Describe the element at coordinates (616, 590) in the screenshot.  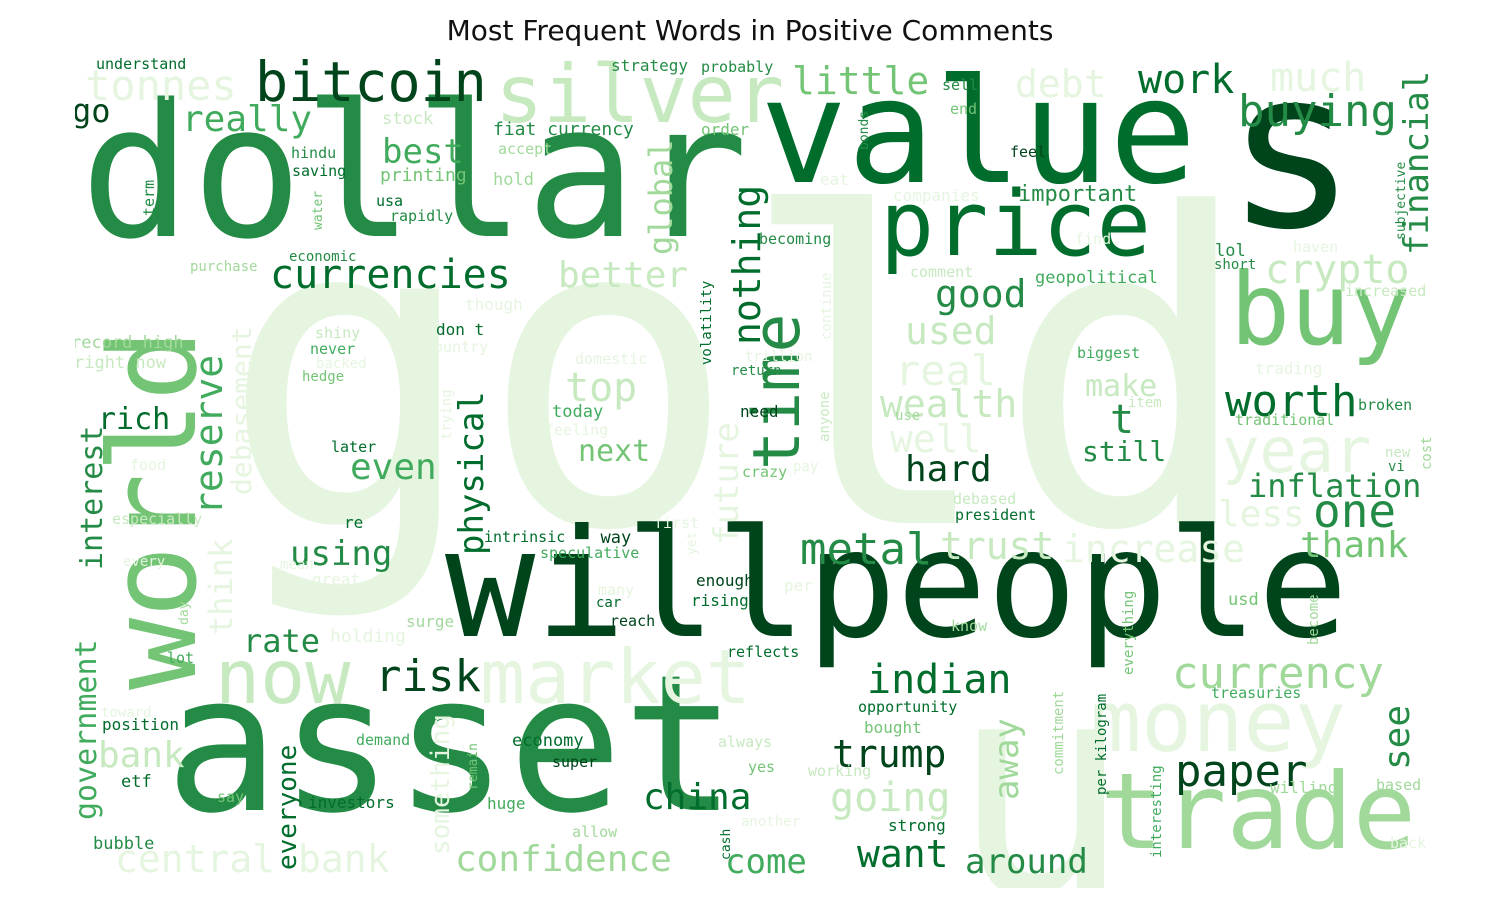
I see `word-many: many` at that location.